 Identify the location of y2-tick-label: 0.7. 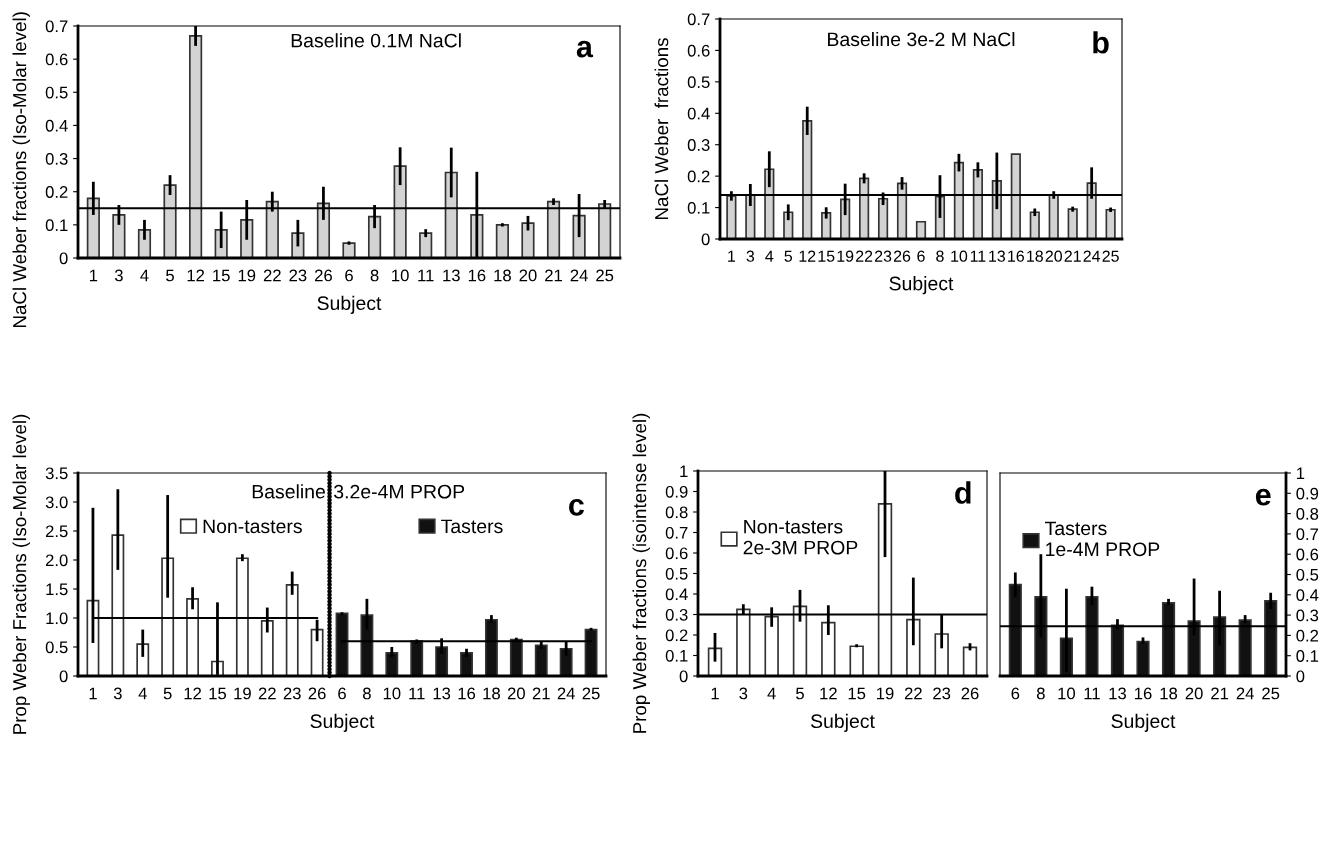
(1307, 534).